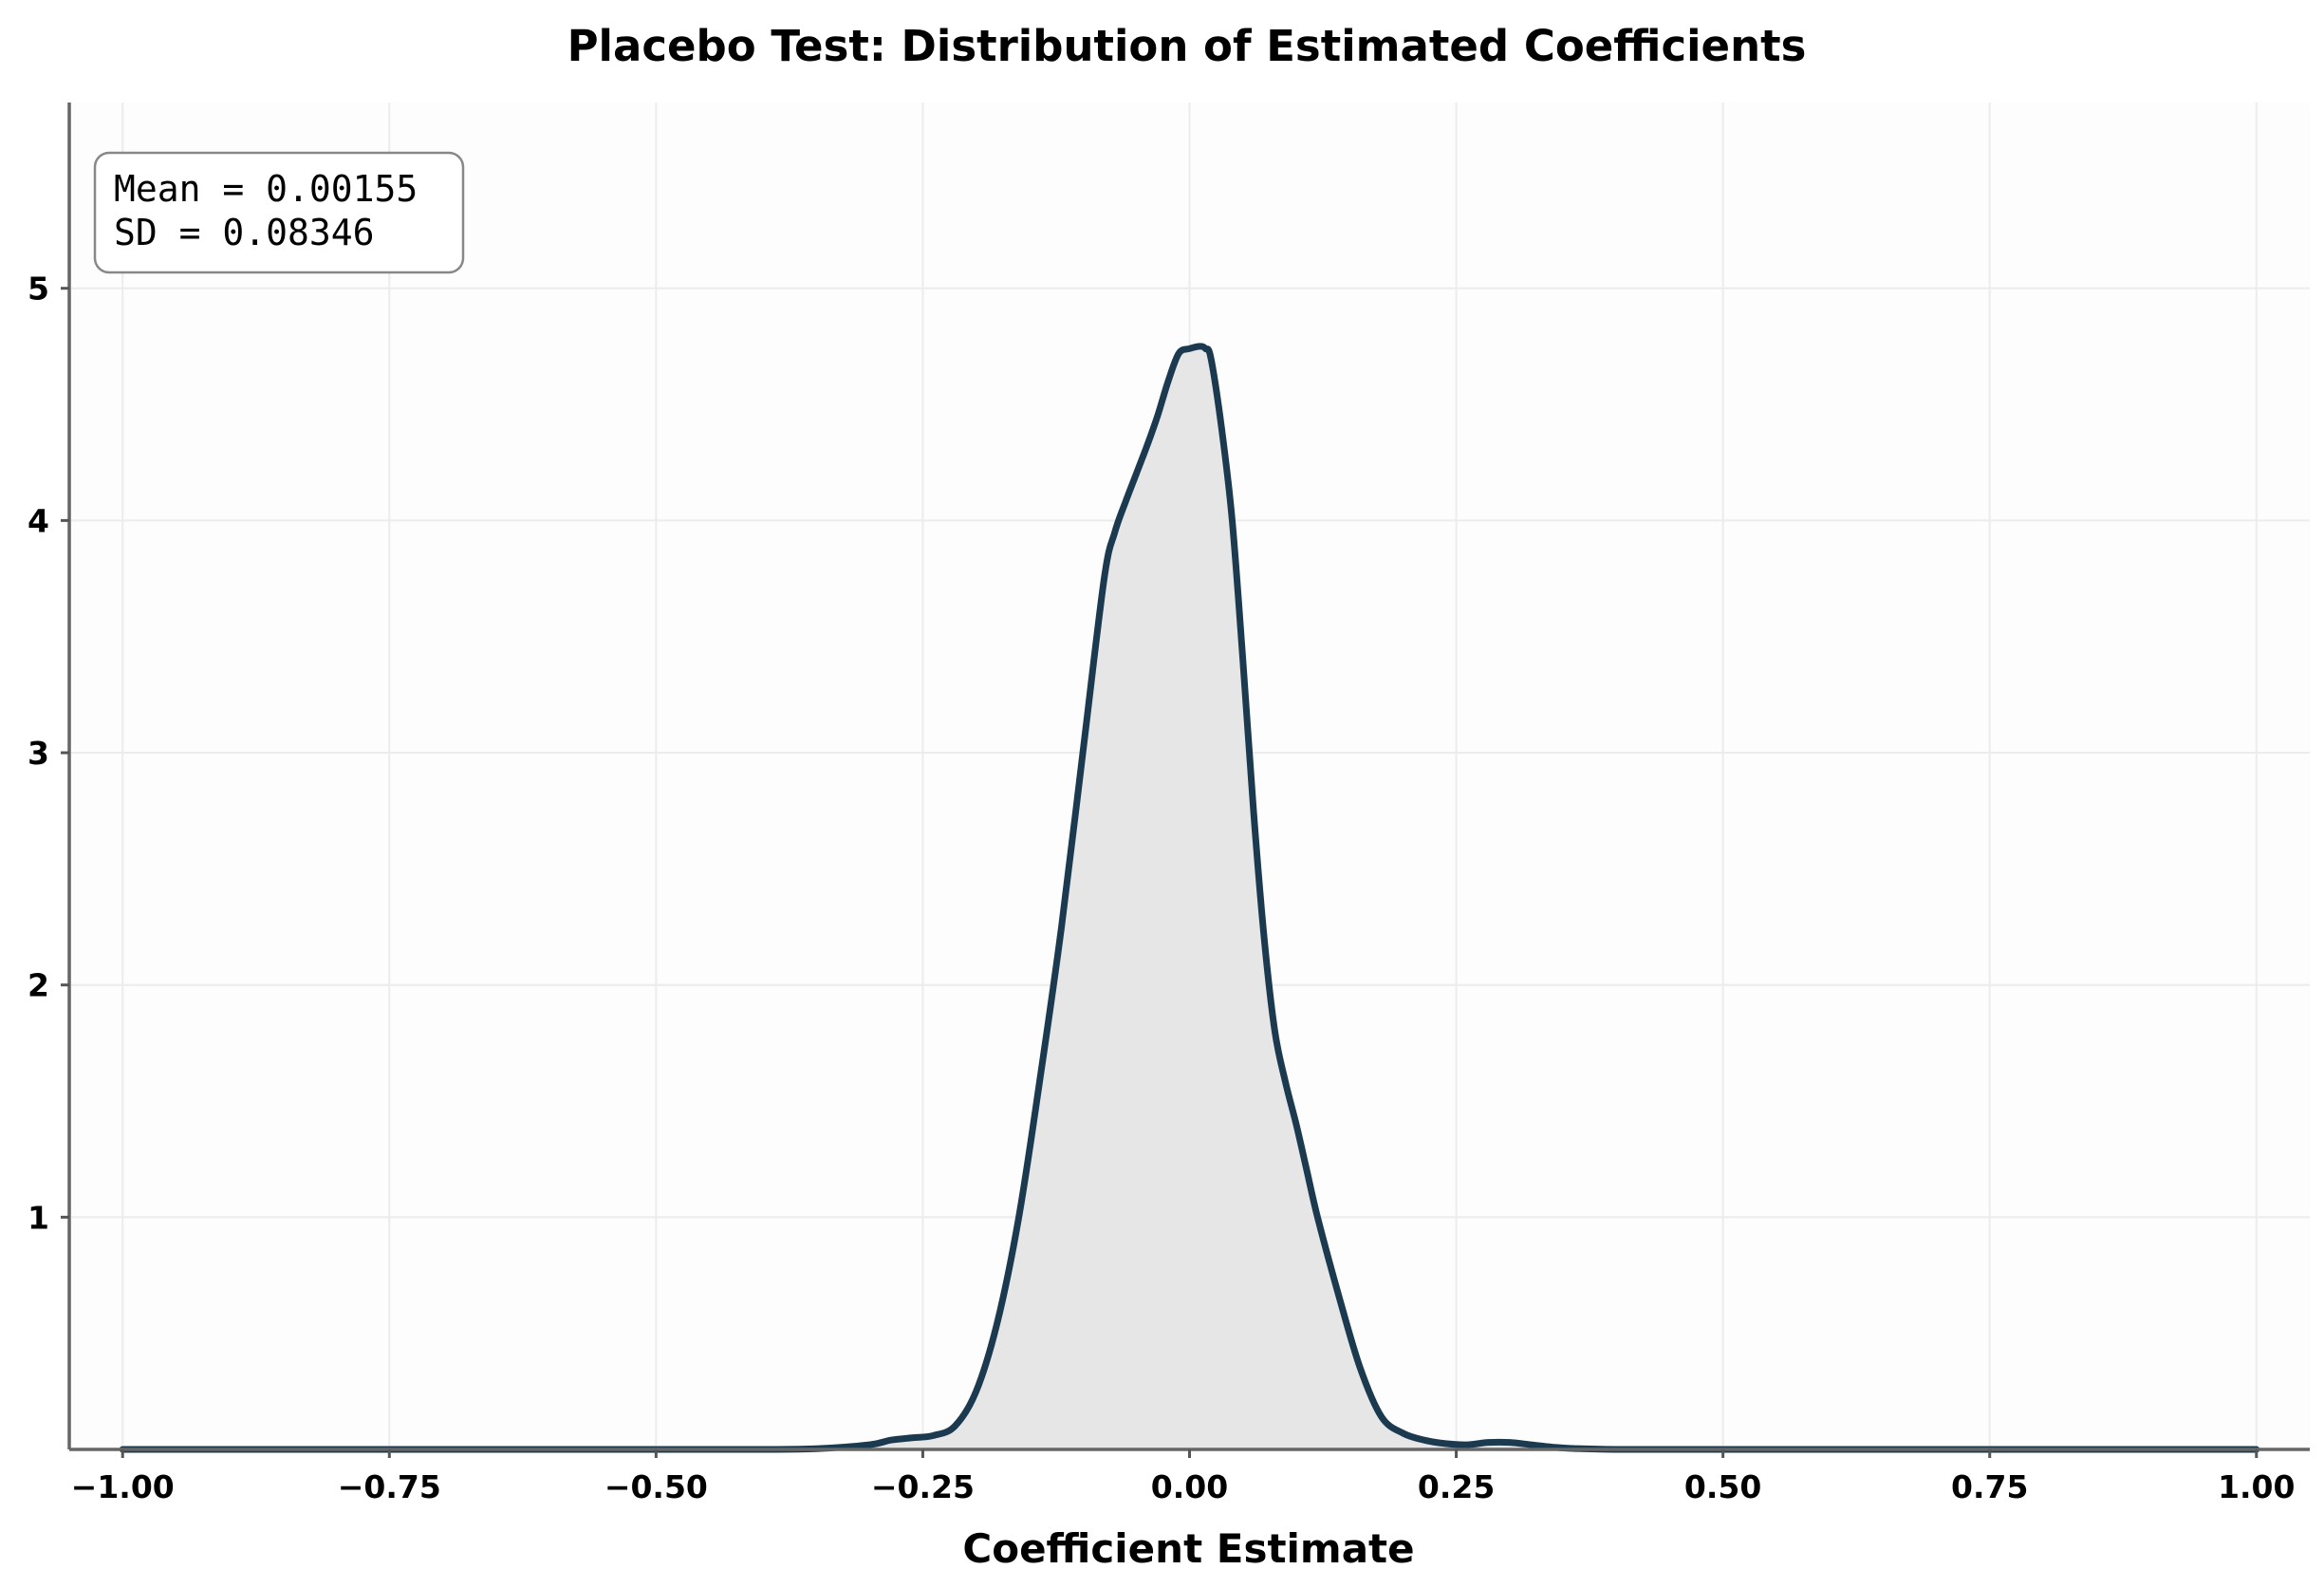 This screenshot has height=1588, width=2324. What do you see at coordinates (39, 520) in the screenshot?
I see `y-tick-label-3: 4` at bounding box center [39, 520].